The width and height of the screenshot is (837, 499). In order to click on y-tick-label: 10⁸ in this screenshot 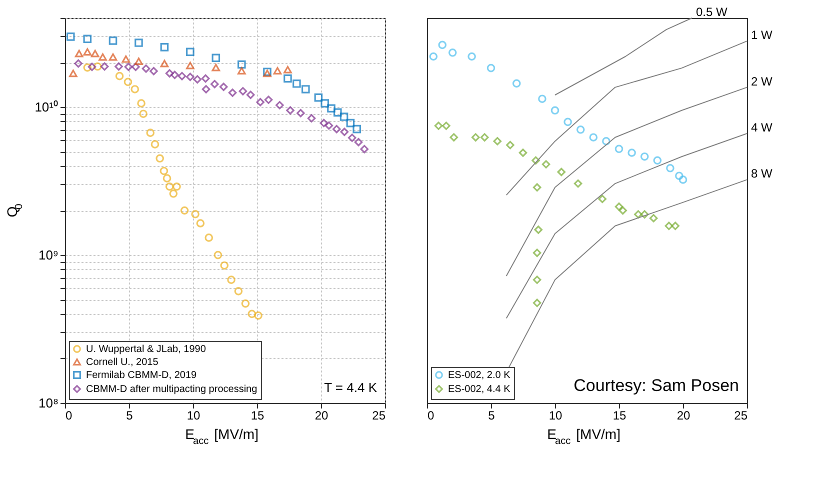, I will do `click(48, 403)`.